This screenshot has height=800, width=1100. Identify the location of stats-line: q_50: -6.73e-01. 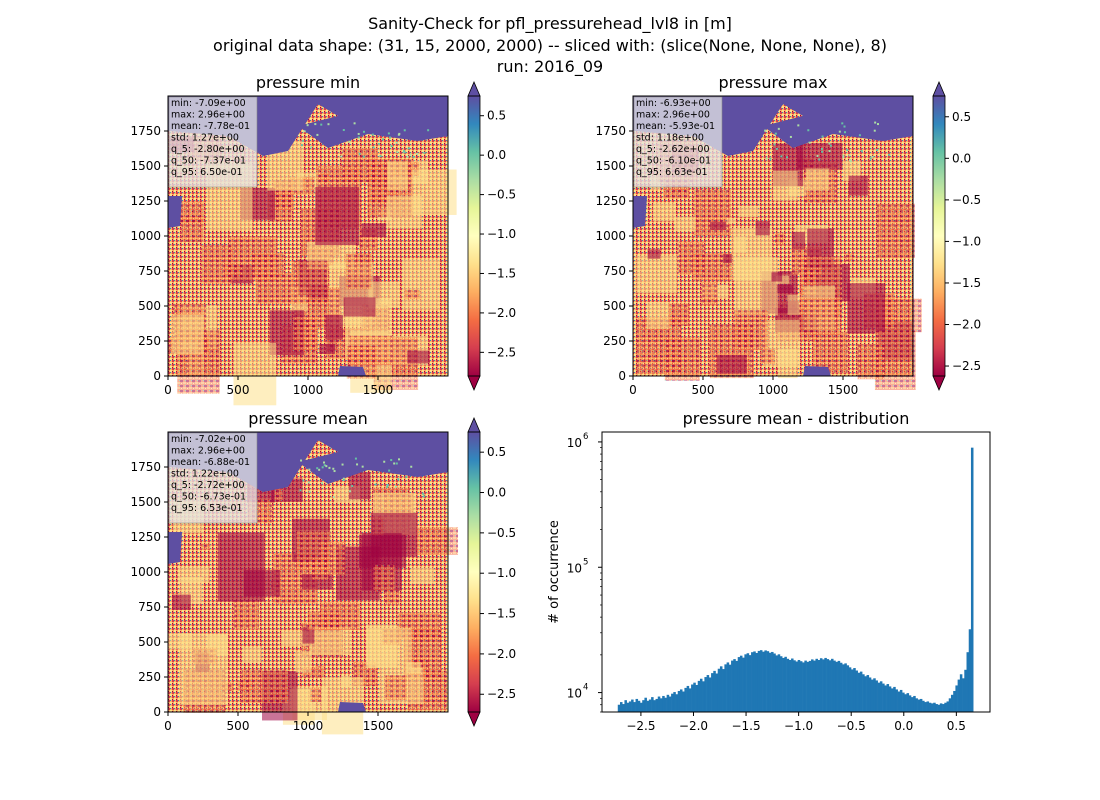
(208, 497).